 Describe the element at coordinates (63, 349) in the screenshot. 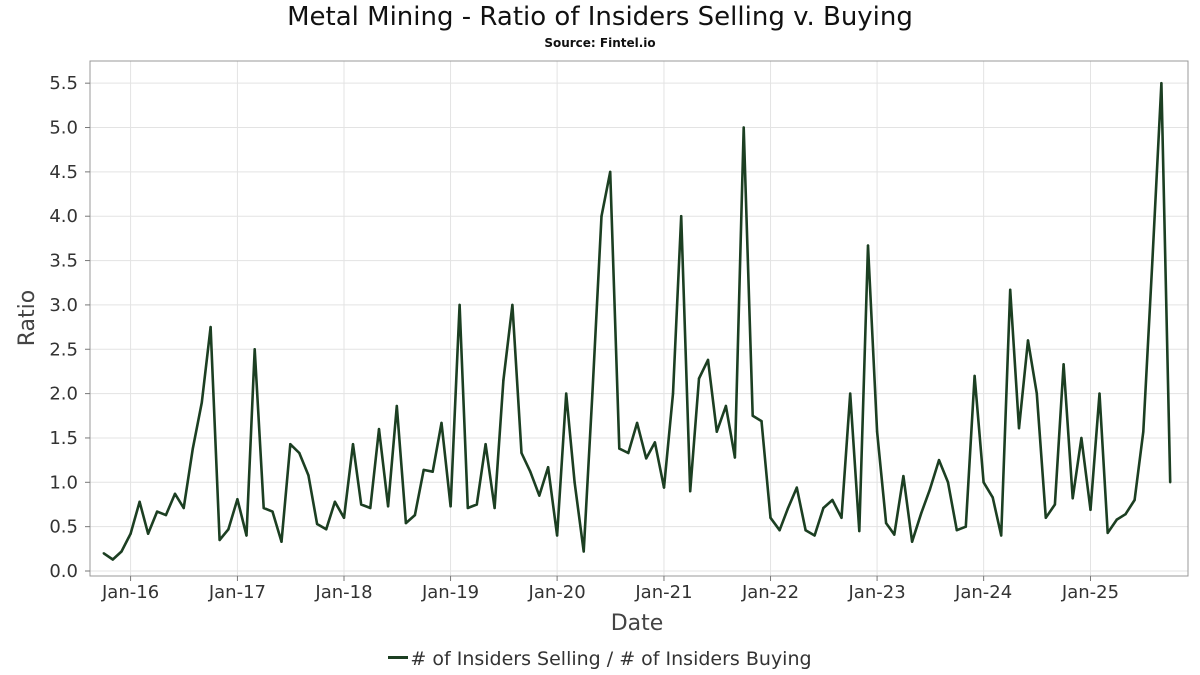

I see `y-tick-label: 2.5` at that location.